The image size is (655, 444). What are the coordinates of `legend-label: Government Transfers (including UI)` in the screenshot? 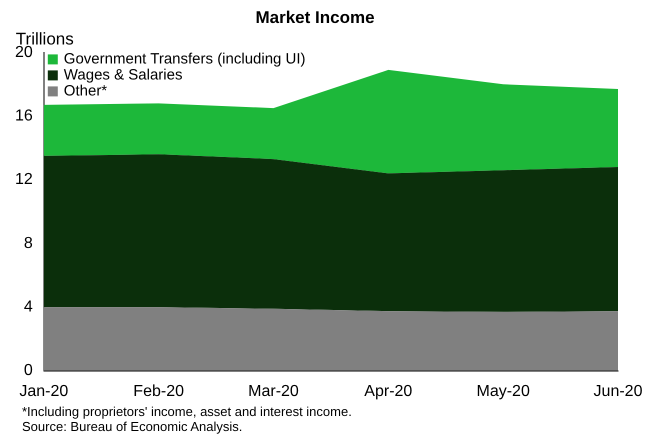 It's located at (185, 59).